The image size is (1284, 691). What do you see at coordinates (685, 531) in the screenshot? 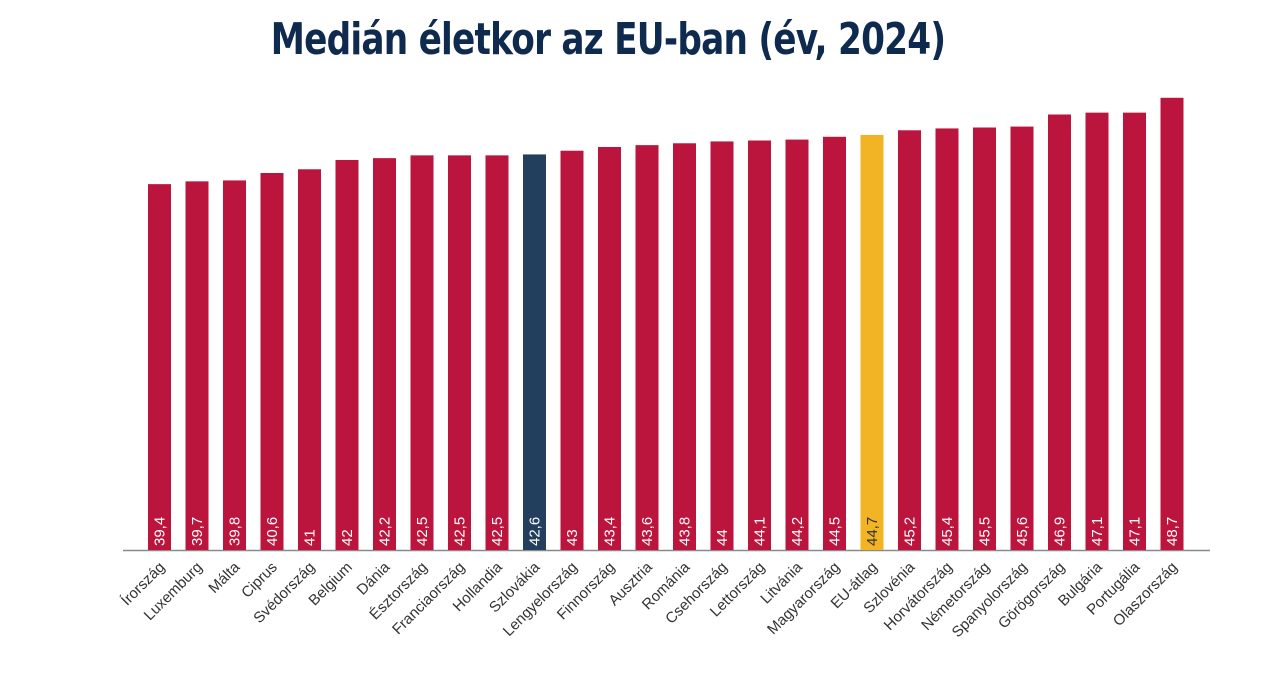
I see `data-label: 43,8` at bounding box center [685, 531].